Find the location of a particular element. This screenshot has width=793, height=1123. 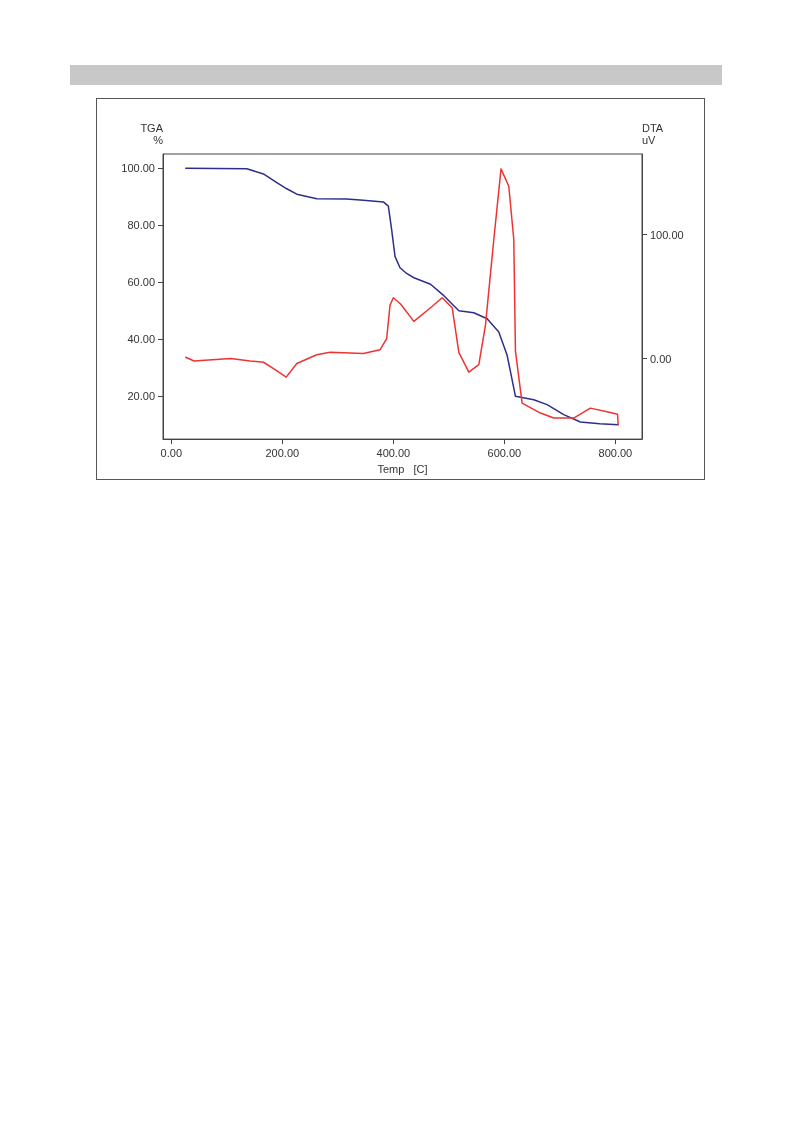

y-tick-label: 40.00 is located at coordinates (141, 339).